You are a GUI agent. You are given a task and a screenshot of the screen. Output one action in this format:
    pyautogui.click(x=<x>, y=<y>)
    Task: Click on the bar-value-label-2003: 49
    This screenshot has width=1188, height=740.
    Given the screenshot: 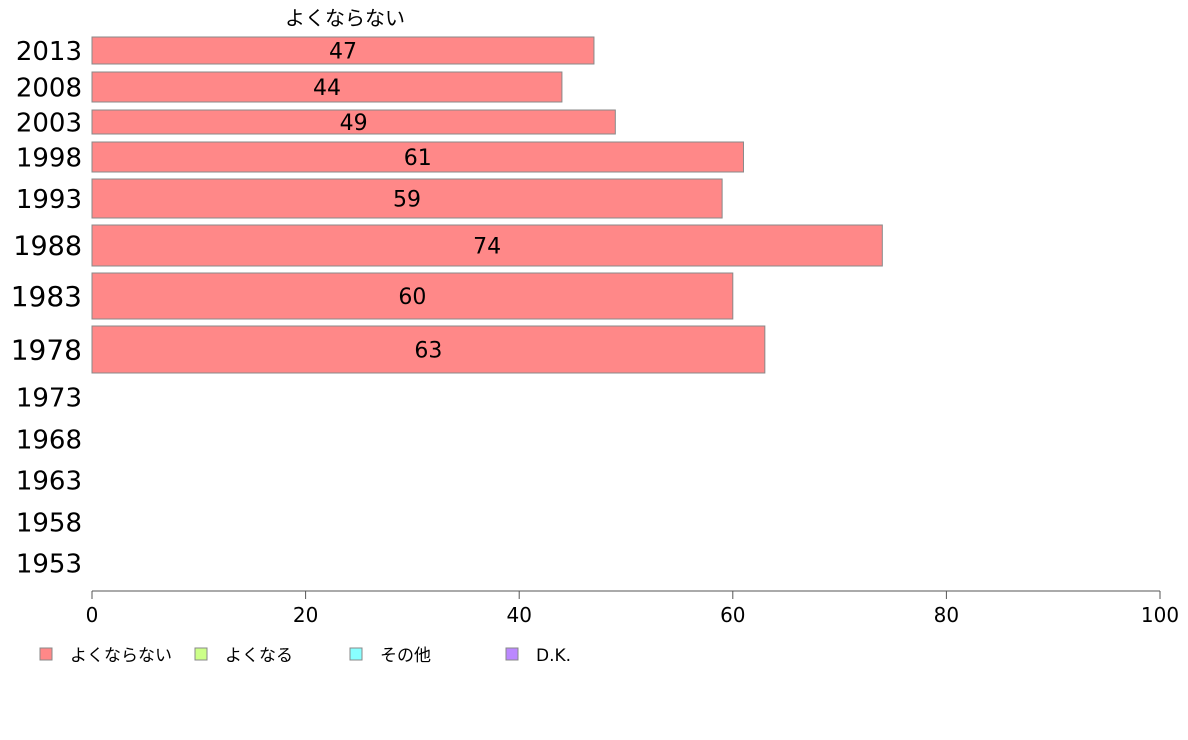 What is the action you would take?
    pyautogui.click(x=354, y=123)
    